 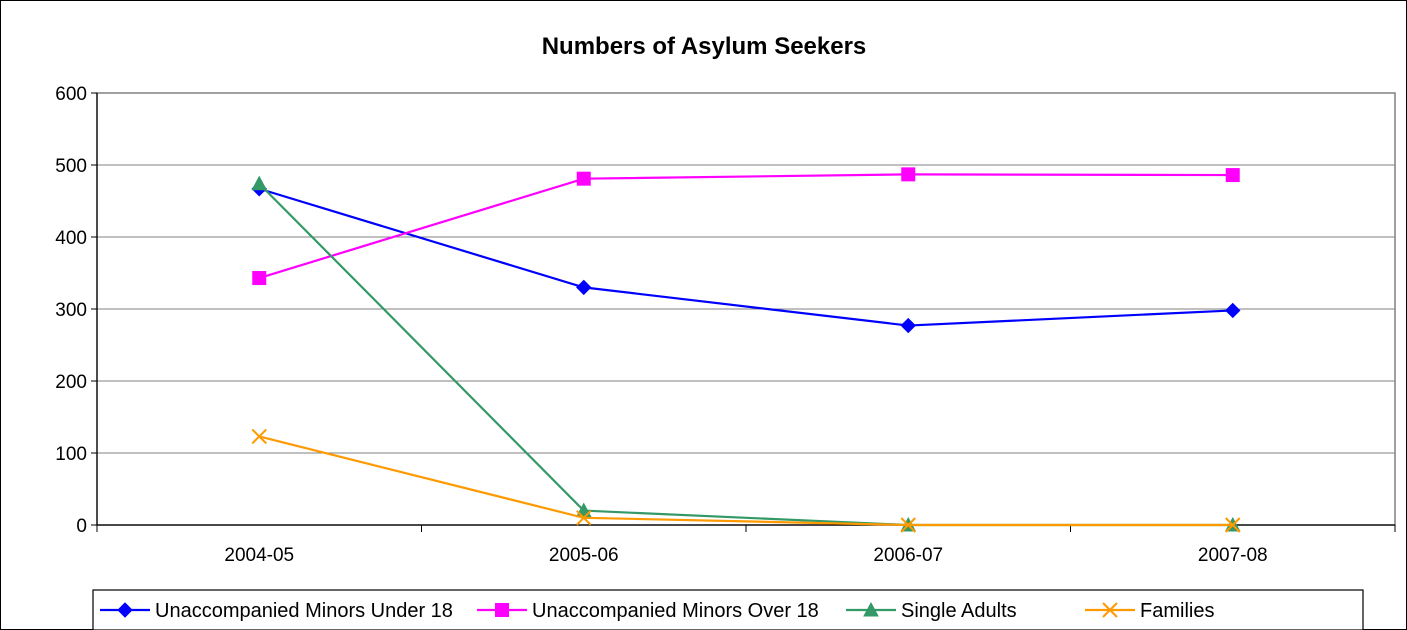 I want to click on legend-label: Families, so click(x=1177, y=611).